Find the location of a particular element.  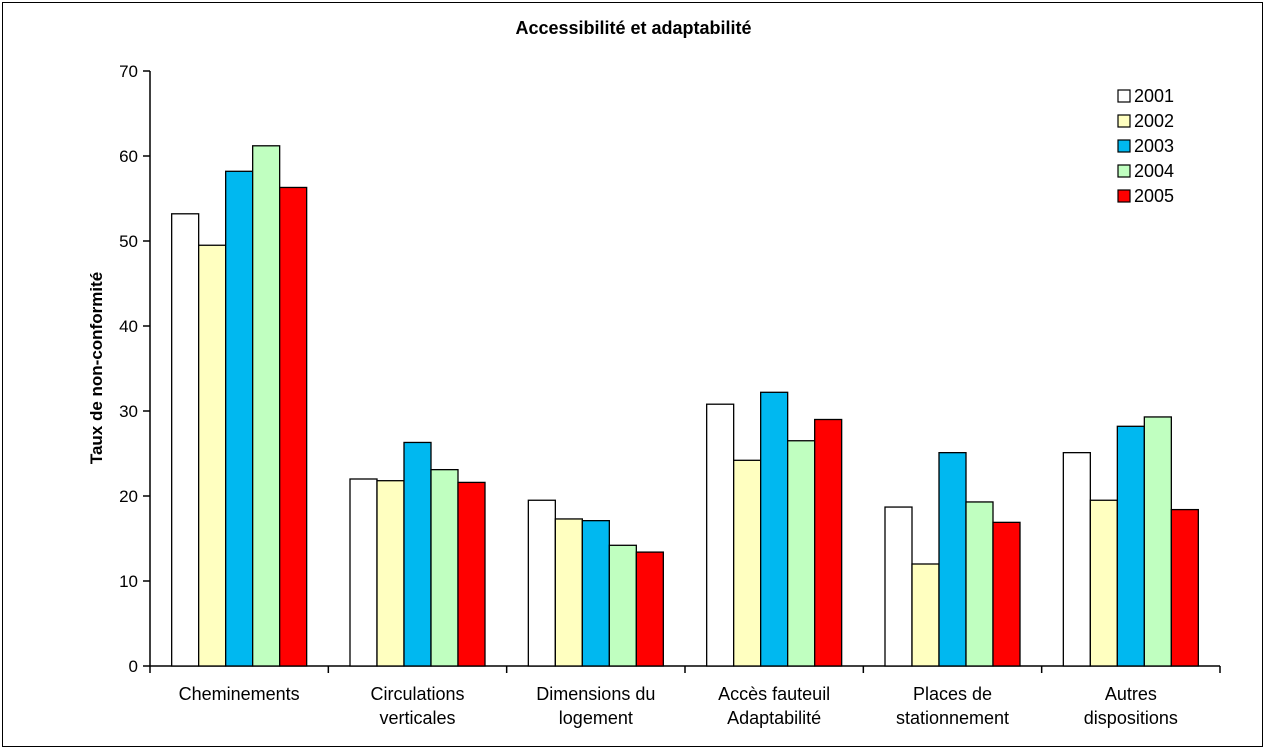

legend-label: 2005 is located at coordinates (1154, 196).